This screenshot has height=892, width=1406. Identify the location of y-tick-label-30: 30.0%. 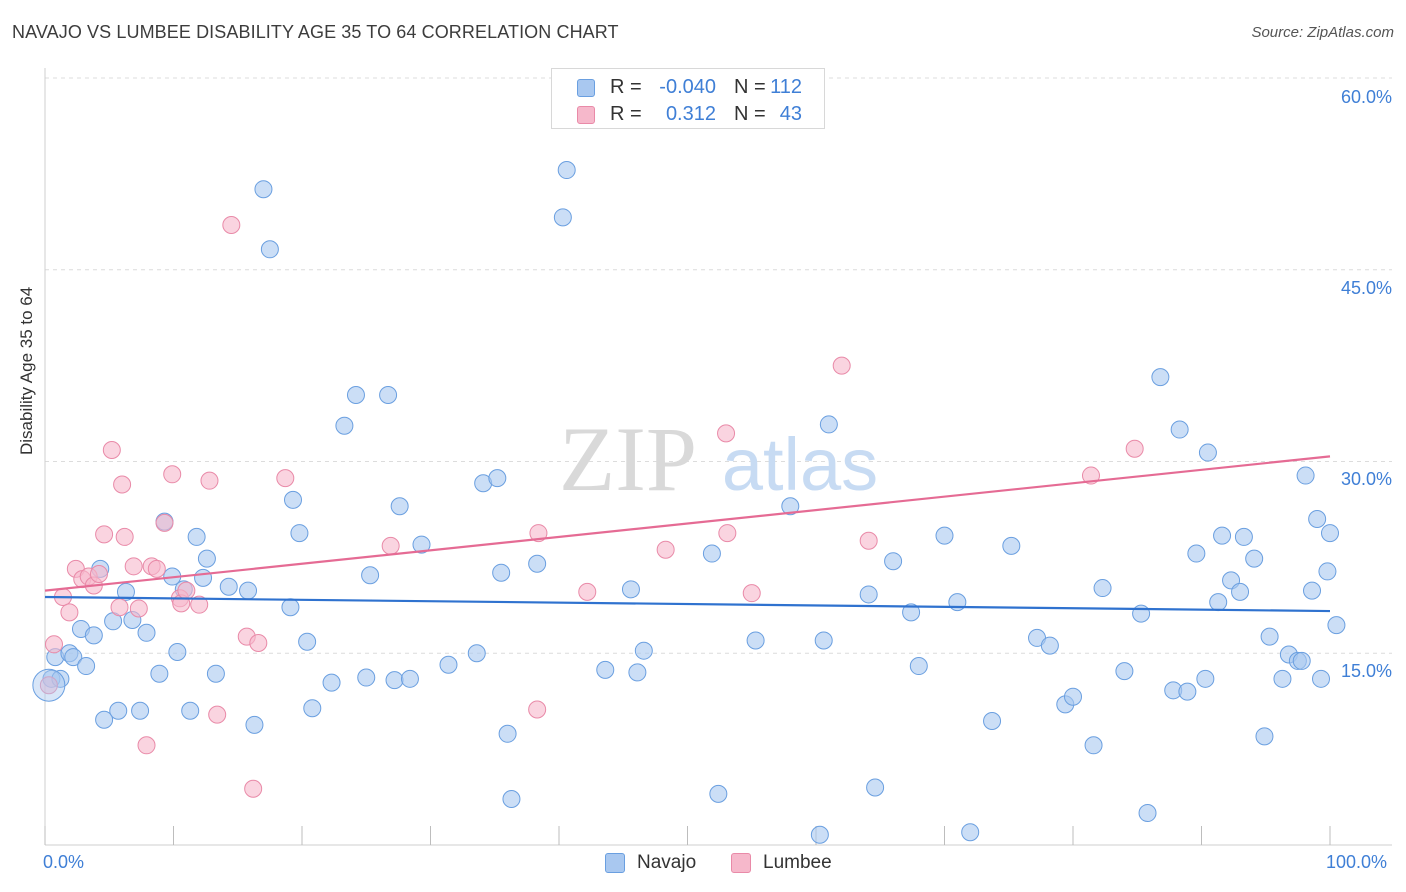
(1366, 479).